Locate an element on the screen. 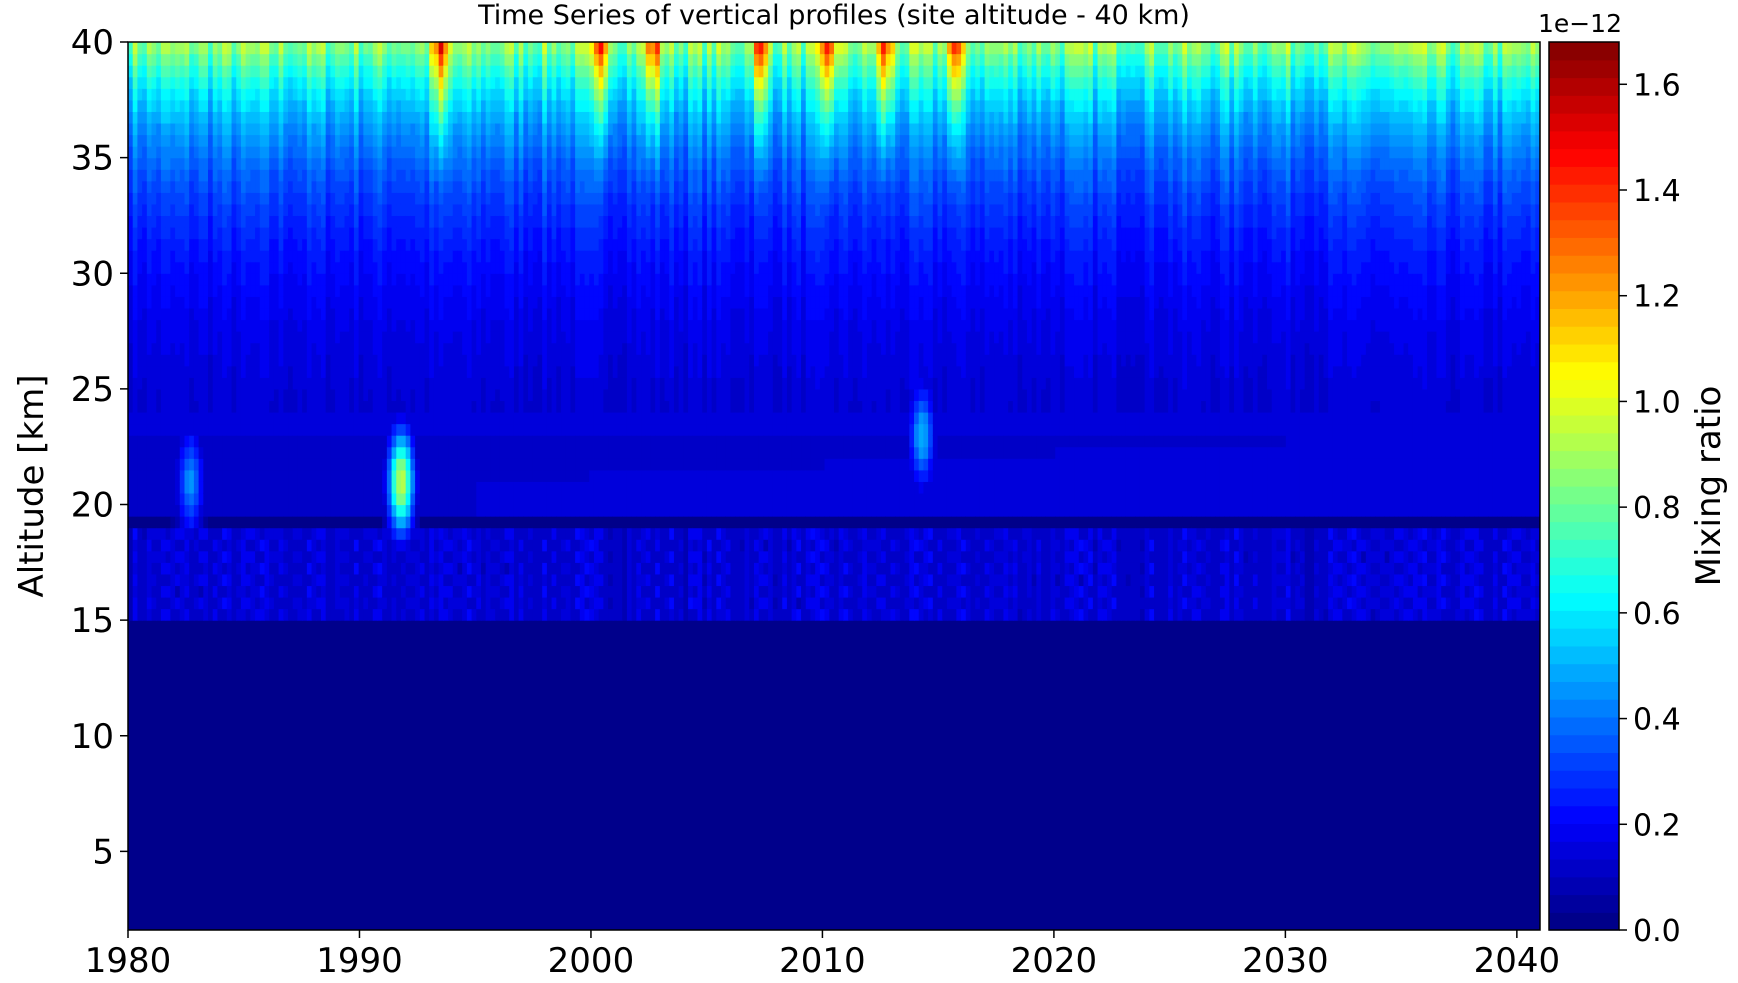 This screenshot has height=983, width=1738. heatmap-column is located at coordinates (394, 331).